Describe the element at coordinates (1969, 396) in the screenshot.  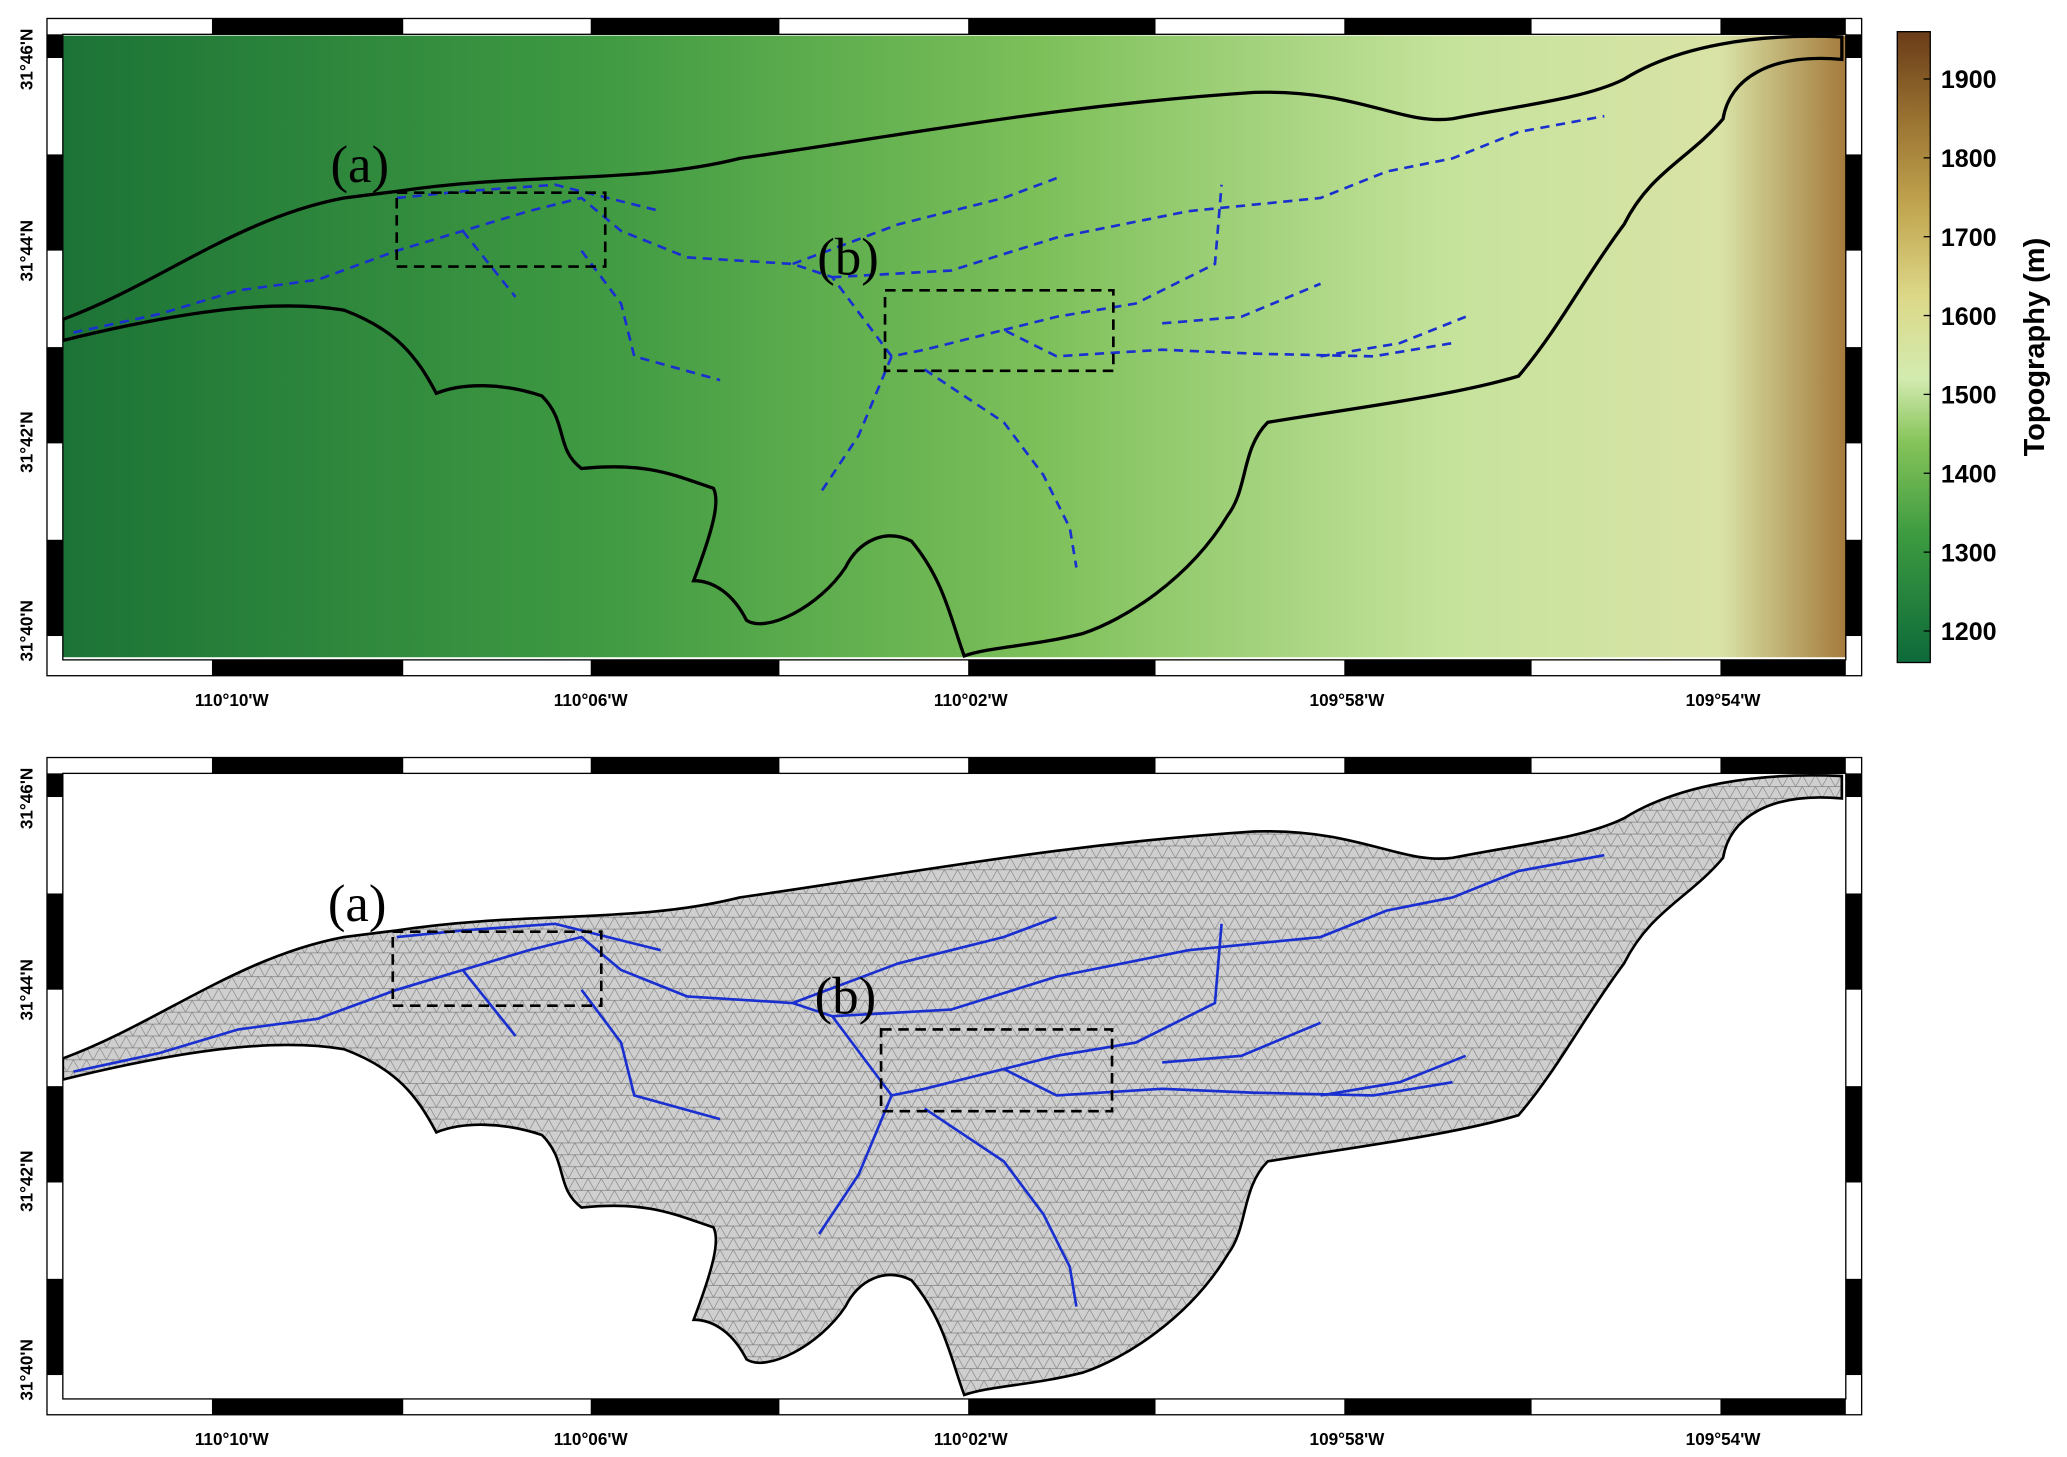
I see `colorbar-tick-label: 1500` at that location.